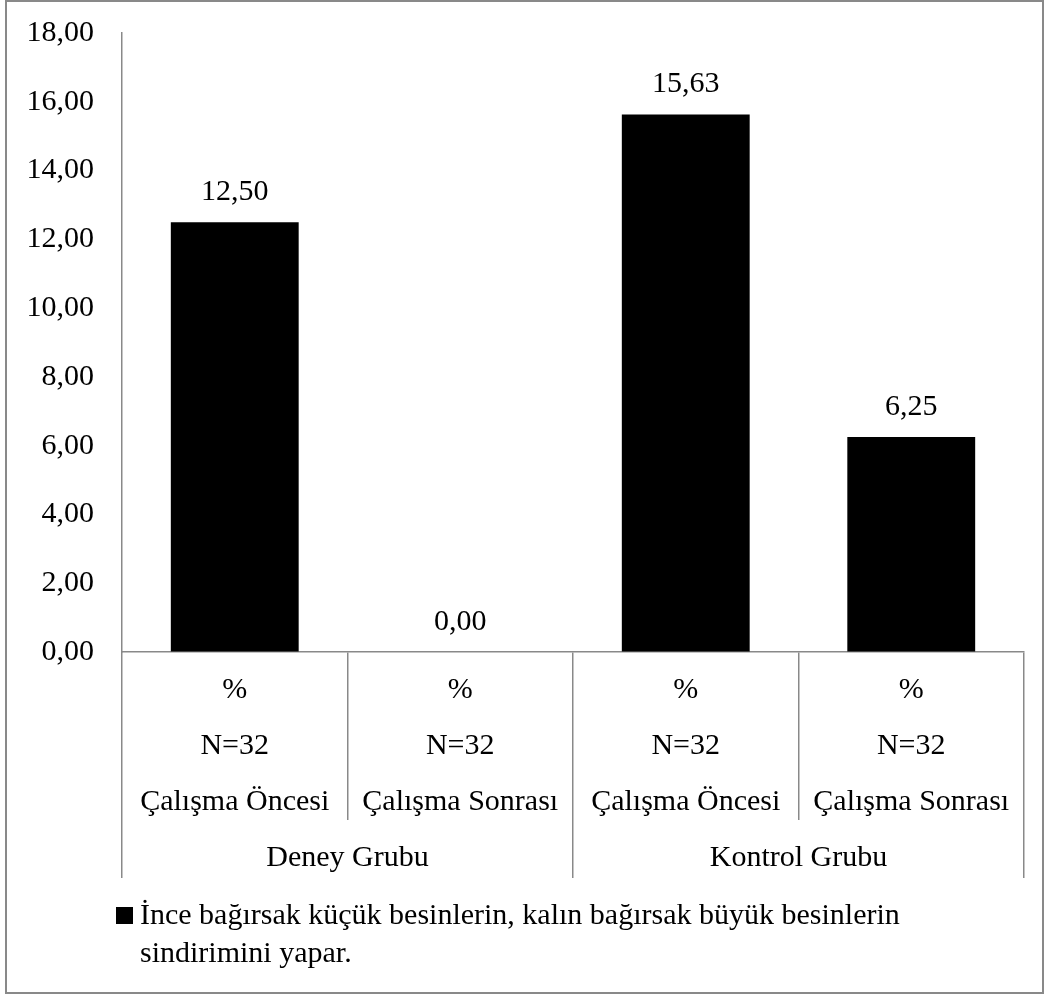 This screenshot has height=996, width=1046. Describe the element at coordinates (911, 404) in the screenshot. I see `data-label: 6,25` at that location.